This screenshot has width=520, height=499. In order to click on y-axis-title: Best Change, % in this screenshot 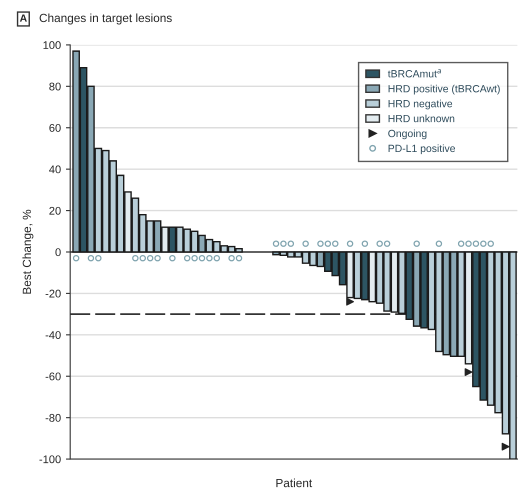, I will do `click(28, 252)`.